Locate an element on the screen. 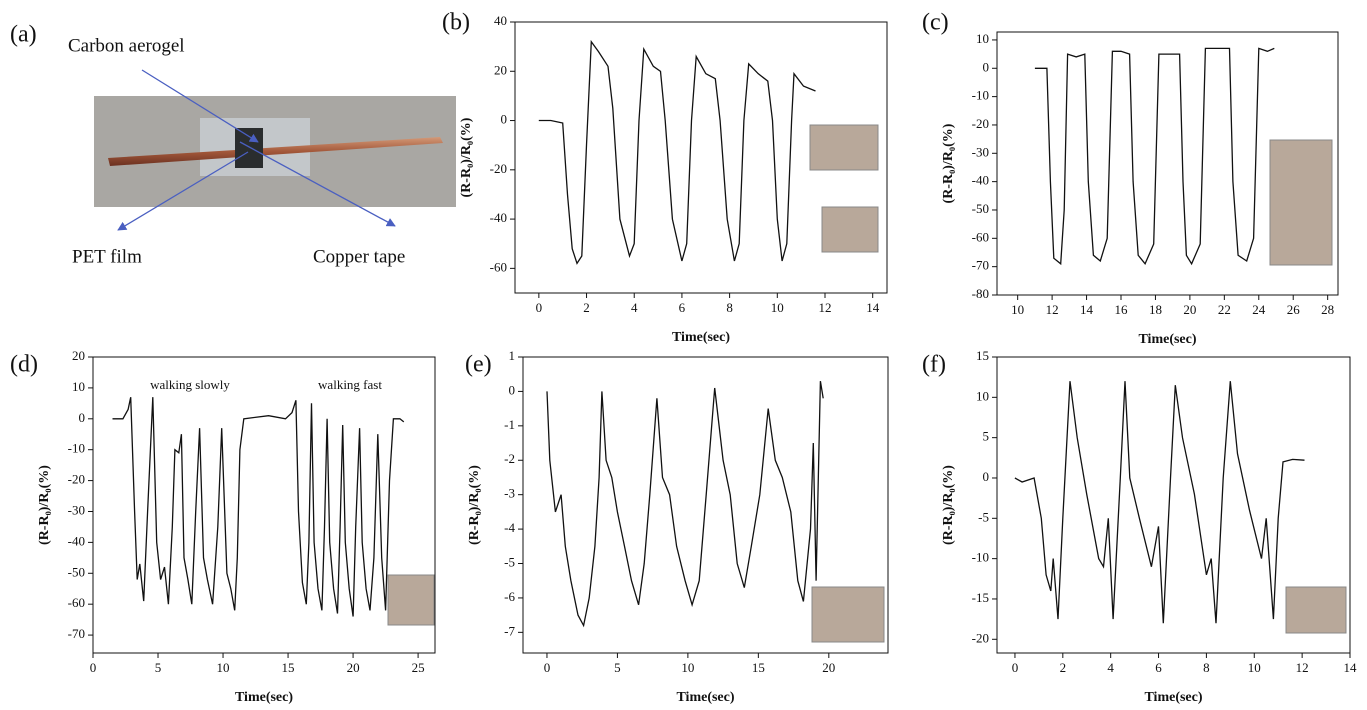 The width and height of the screenshot is (1367, 710). y-tick-label: -7 is located at coordinates (509, 630).